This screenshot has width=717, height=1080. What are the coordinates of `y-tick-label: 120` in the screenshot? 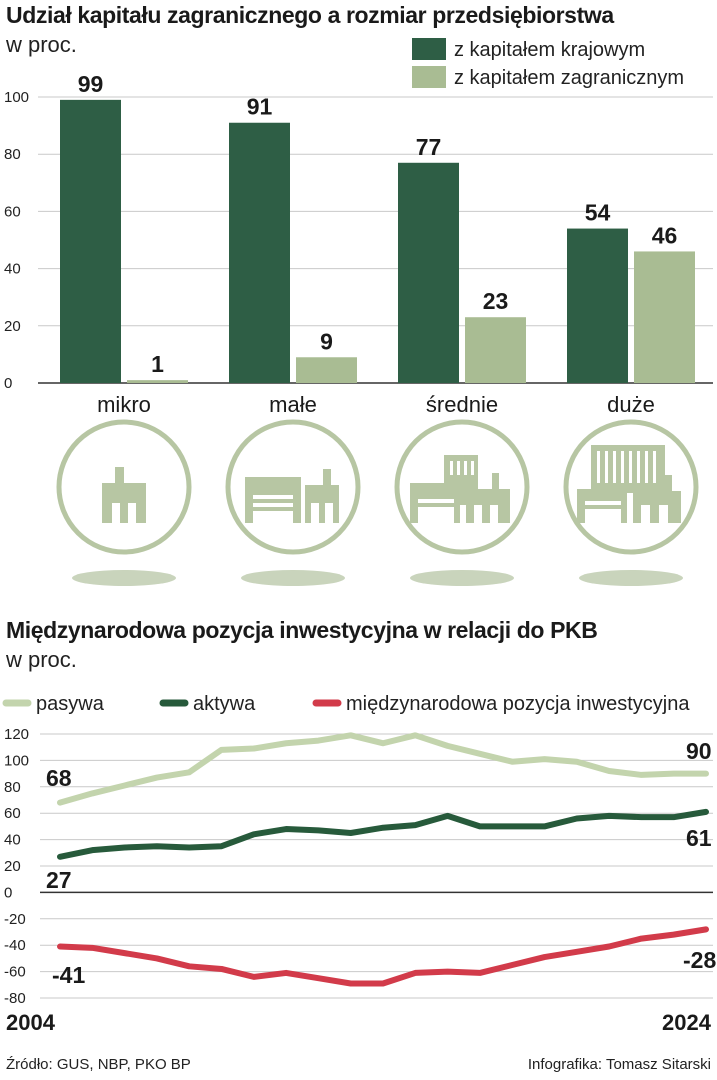 It's located at (16, 734).